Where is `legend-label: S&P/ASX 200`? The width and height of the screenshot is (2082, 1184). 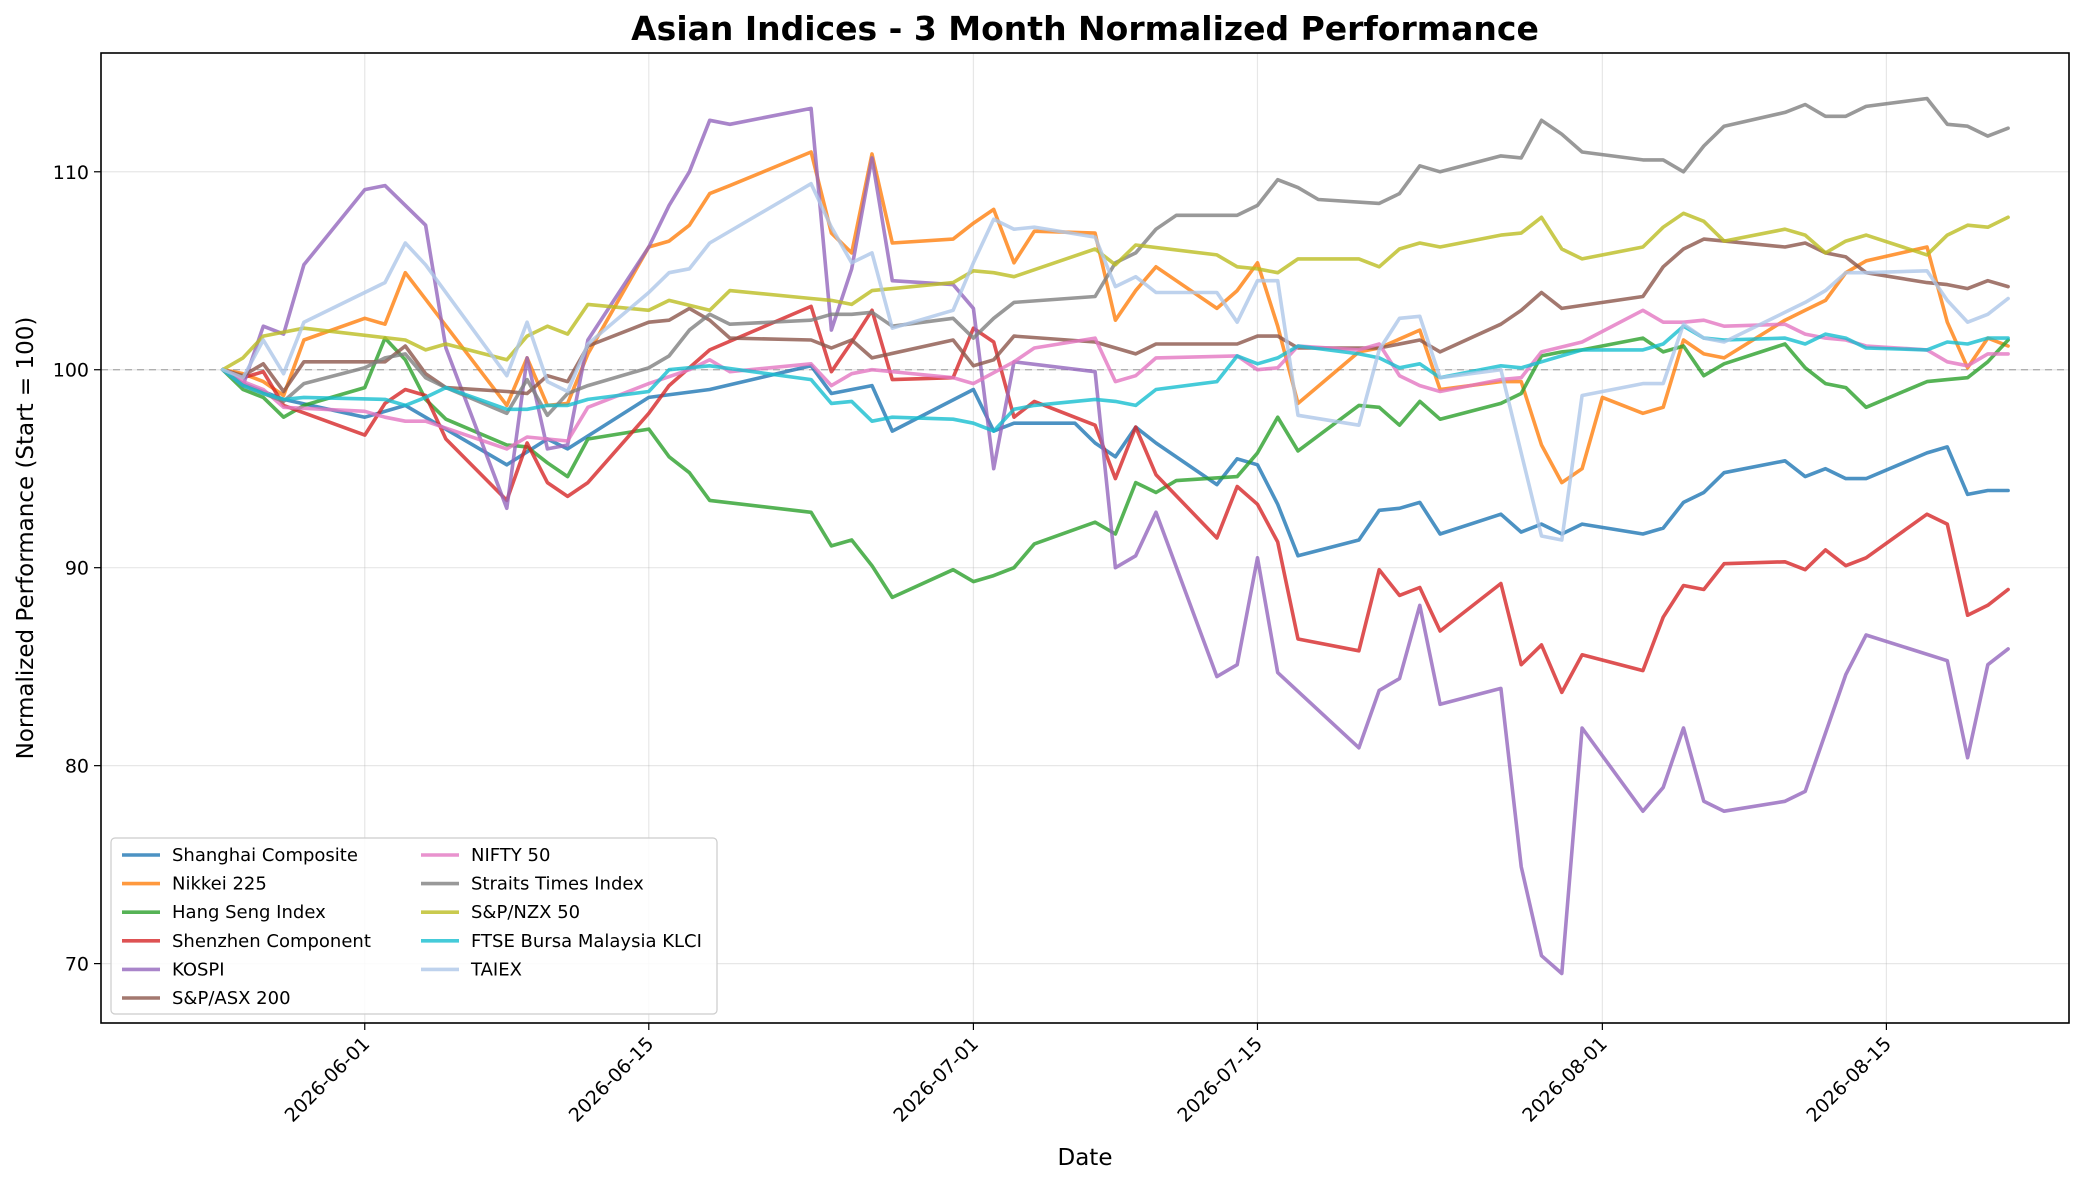
legend-label: S&P/ASX 200 is located at coordinates (231, 998).